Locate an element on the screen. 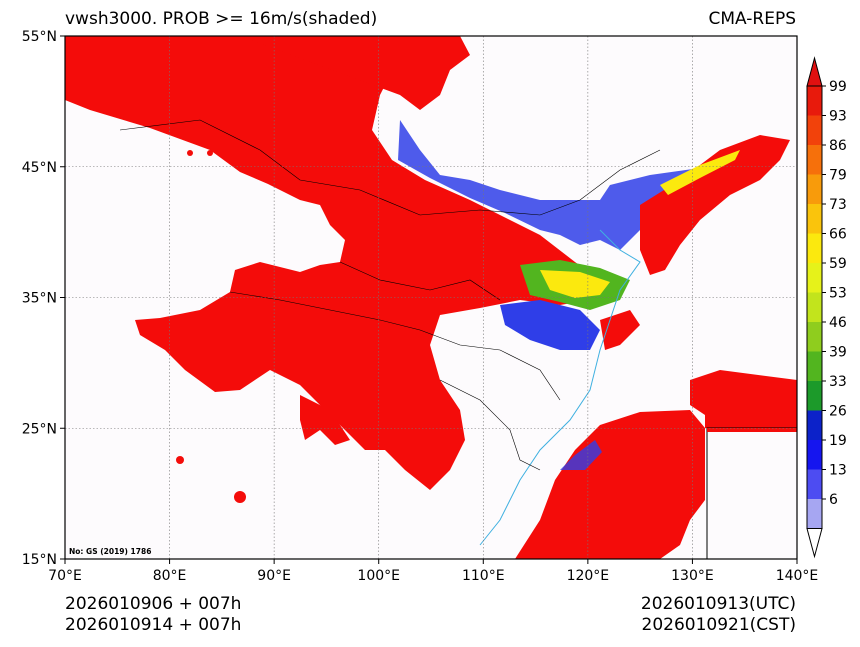 The height and width of the screenshot is (647, 860). valid-time-block: 2026010913(UTC) 2026010921(CST) is located at coordinates (718, 615).